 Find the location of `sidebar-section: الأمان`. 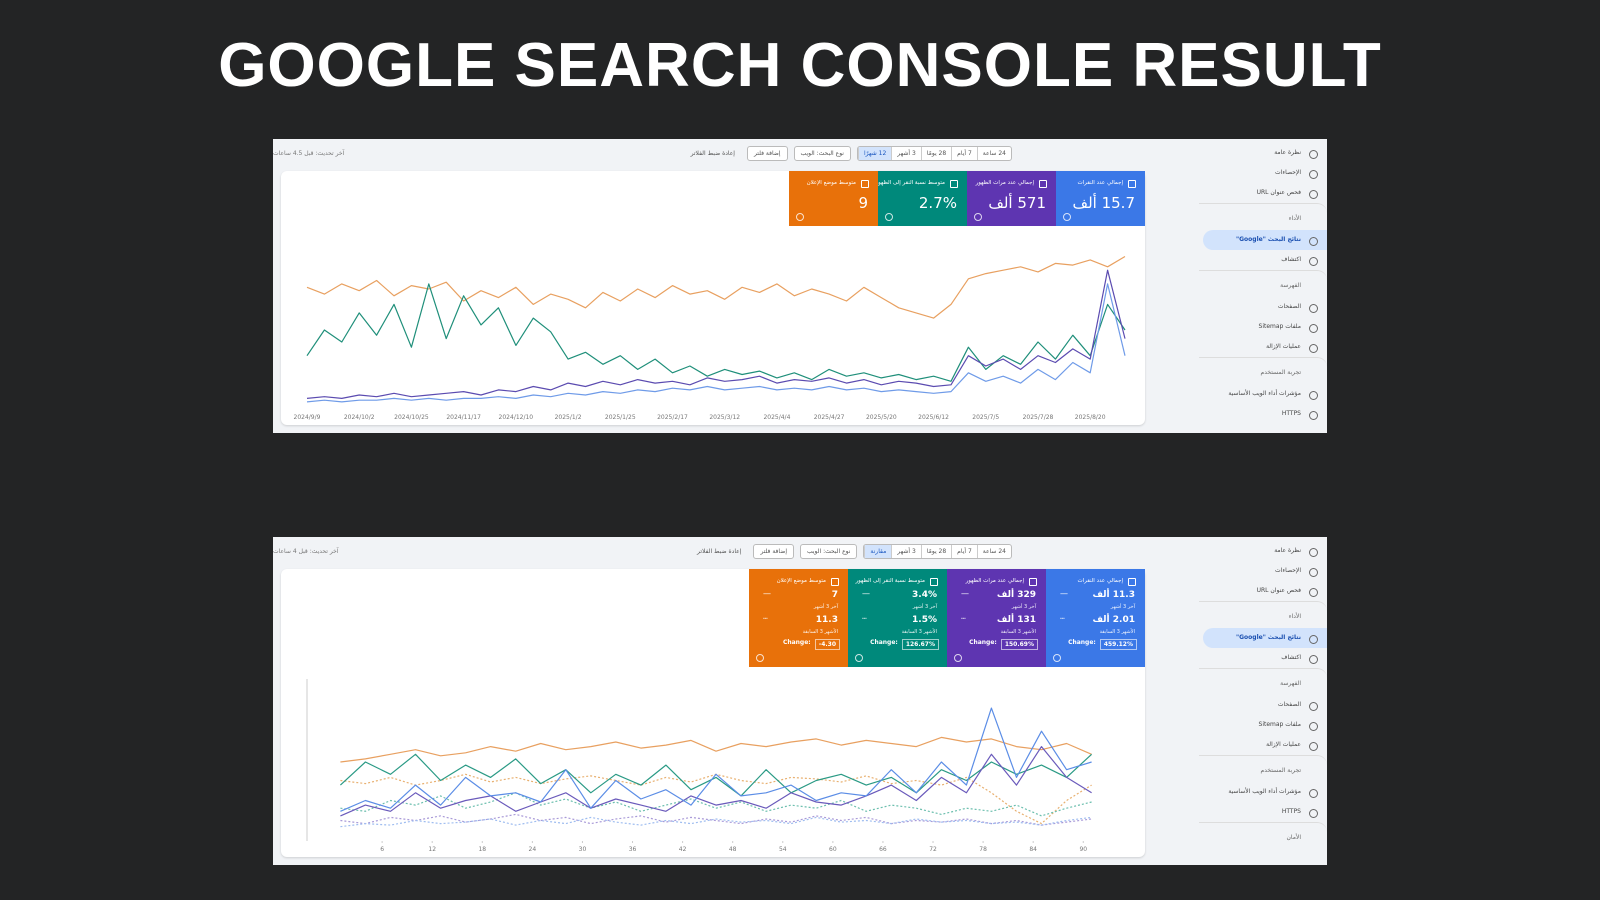

sidebar-section: الأمان is located at coordinates (1263, 835).